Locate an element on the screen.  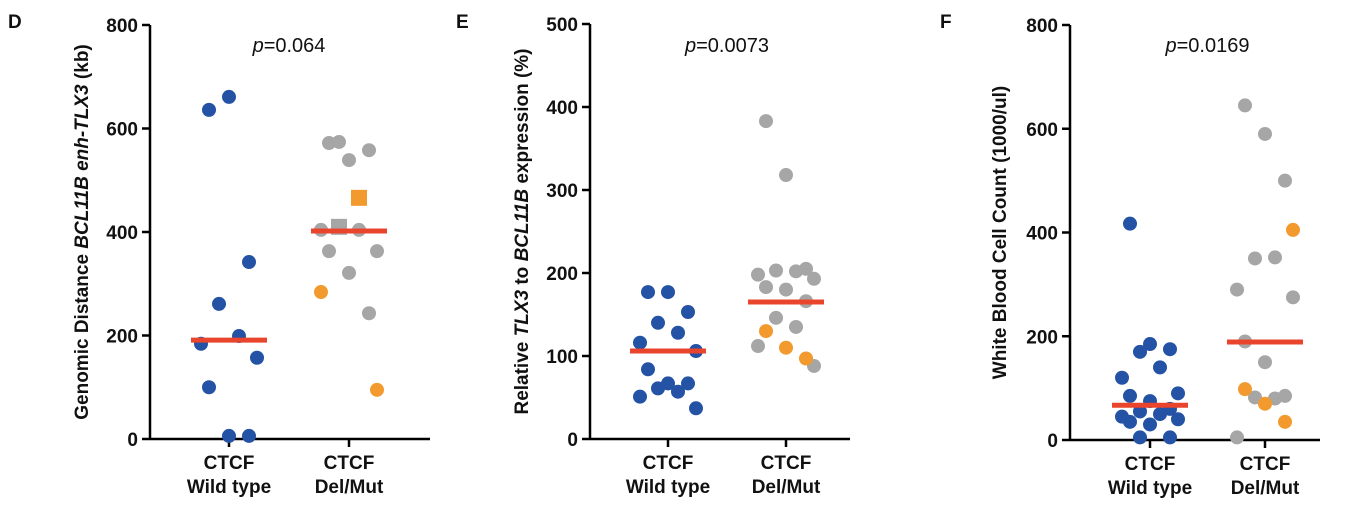
y-axis-label-part: BCL11B is located at coordinates (522, 225).